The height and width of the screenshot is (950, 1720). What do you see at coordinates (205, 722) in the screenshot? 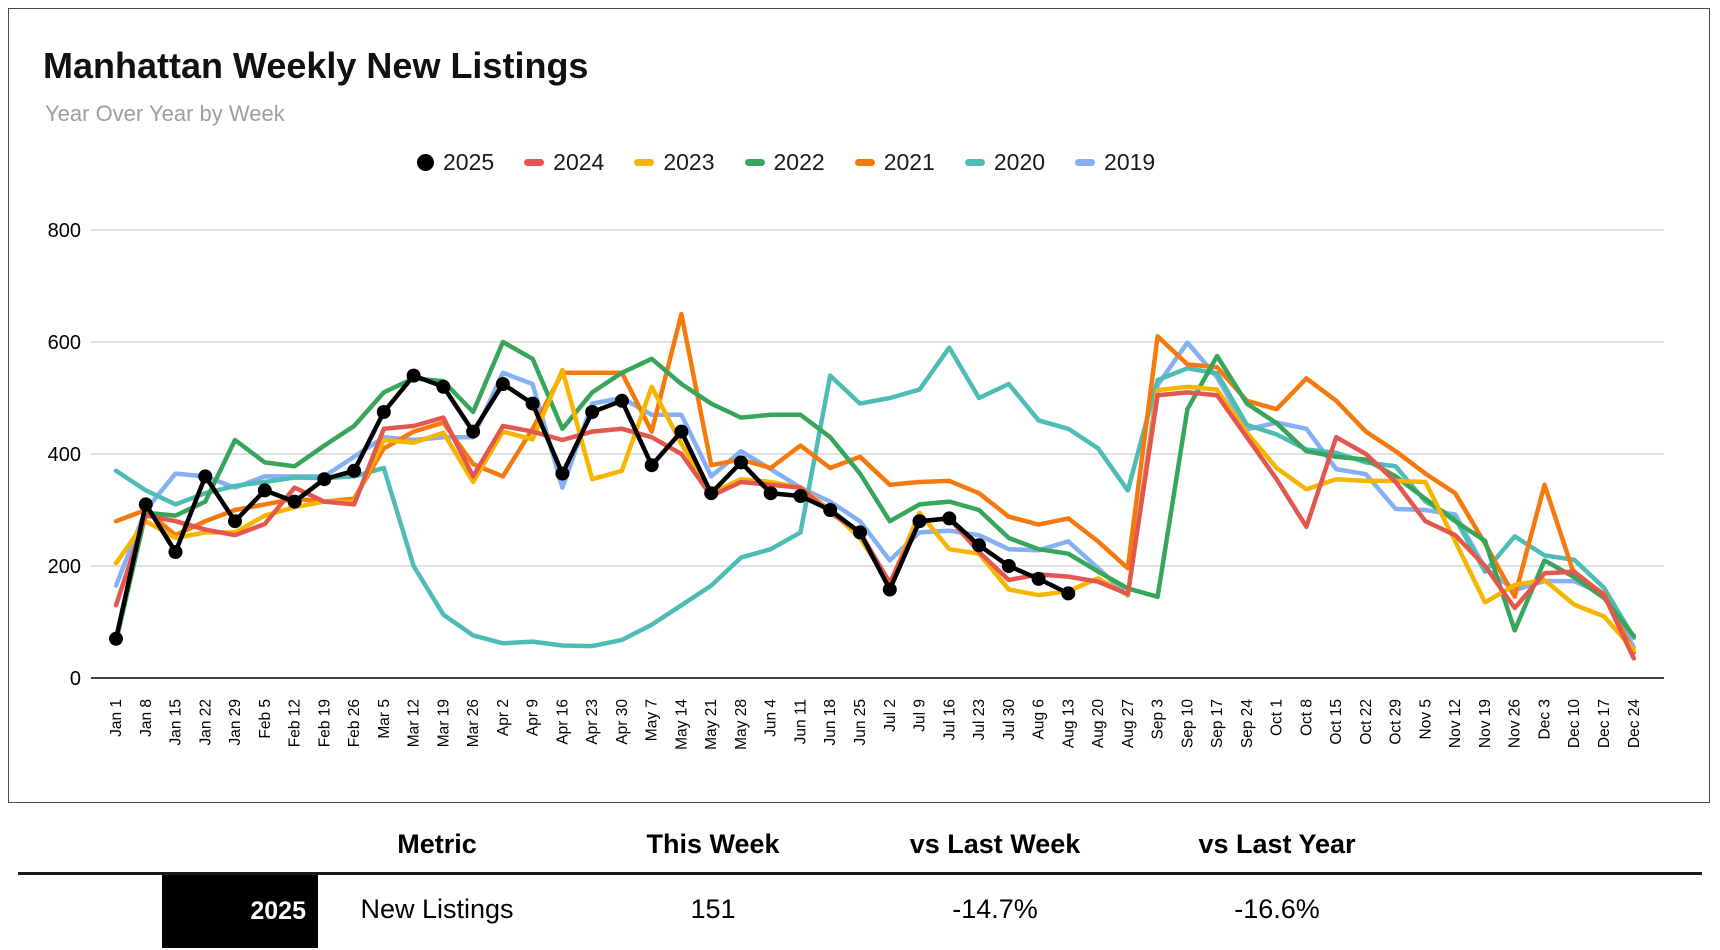
I see `x-tick: Jan 22` at bounding box center [205, 722].